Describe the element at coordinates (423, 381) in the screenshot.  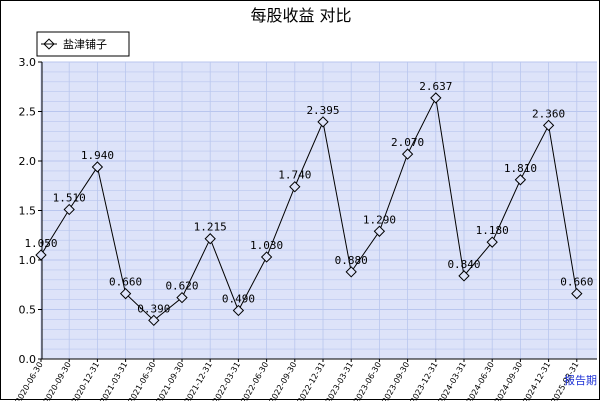
I see `x-tick-label: 2023-12-31` at that location.